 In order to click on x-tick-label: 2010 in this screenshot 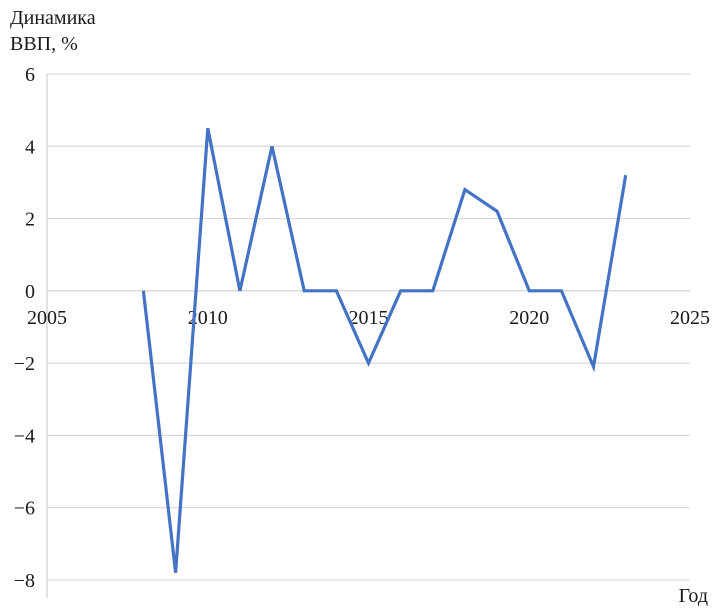, I will do `click(208, 318)`.